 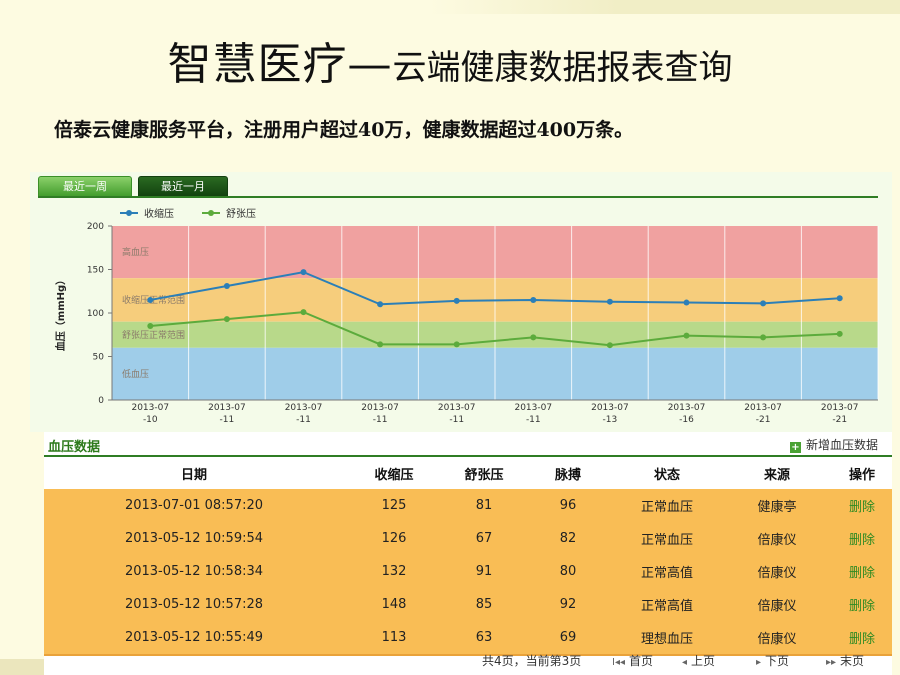 I want to click on first-page-icon: I◂◂, so click(x=618, y=662).